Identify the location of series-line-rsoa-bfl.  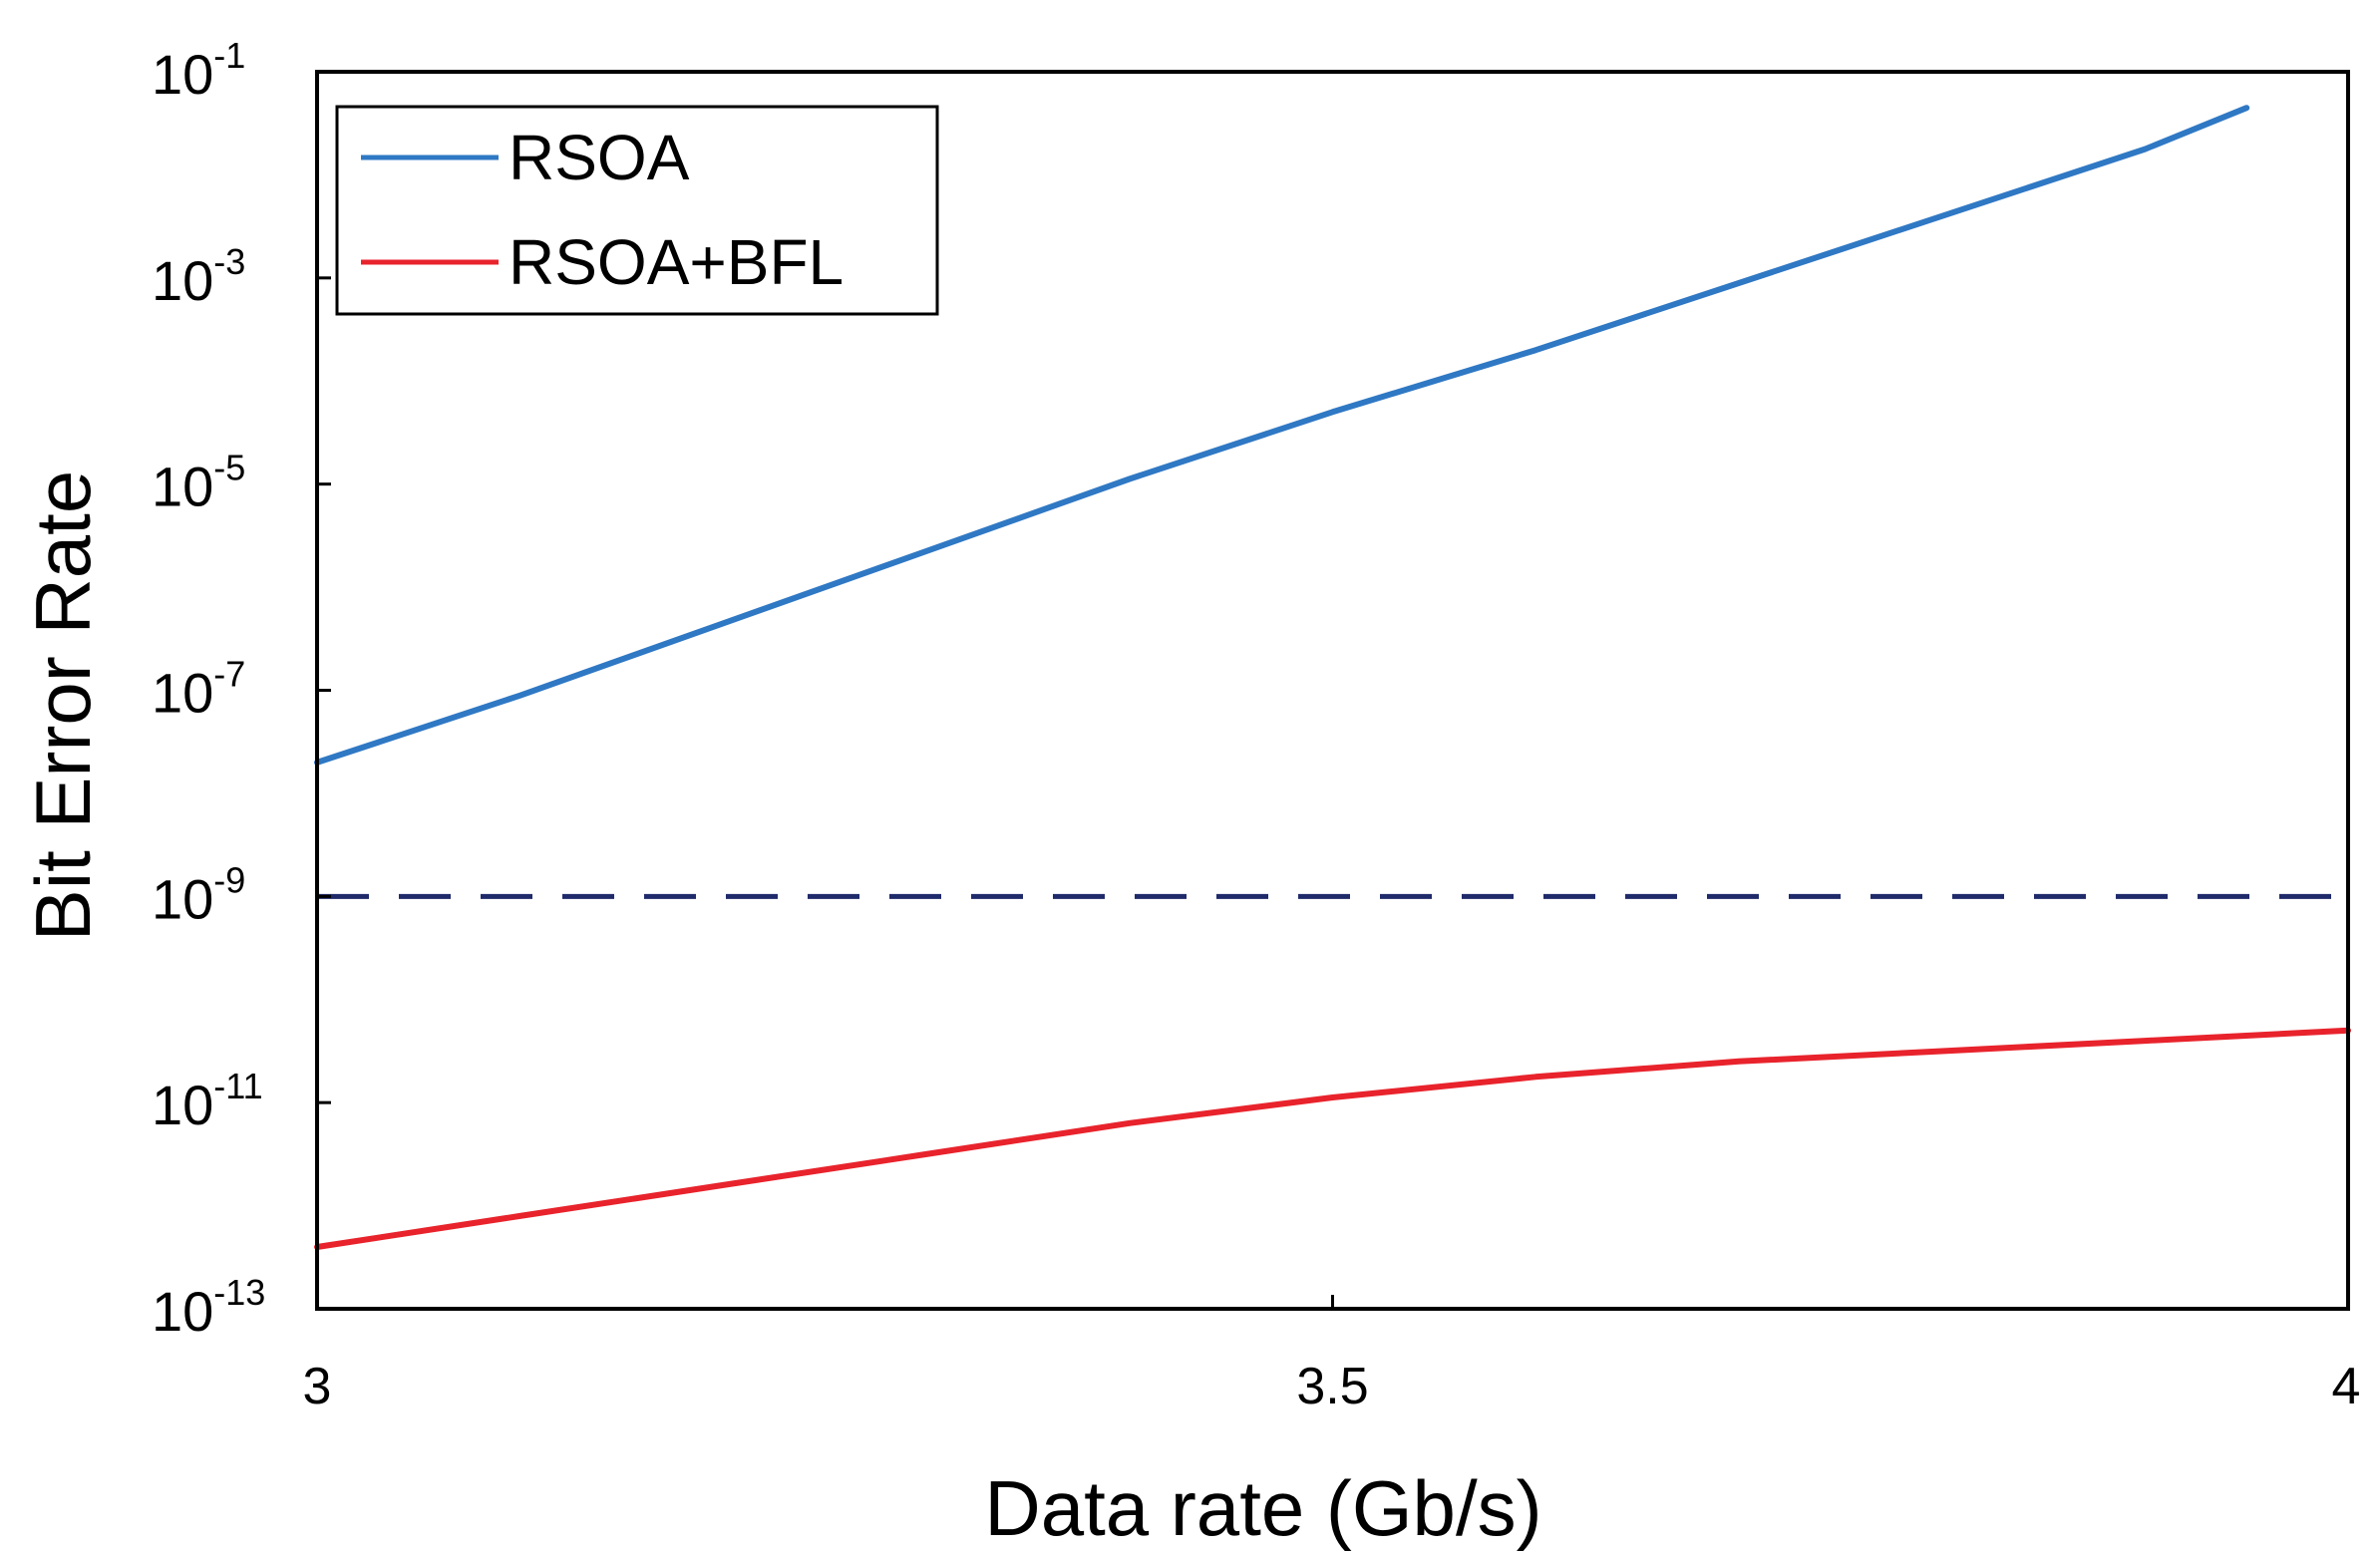
(1332, 1138).